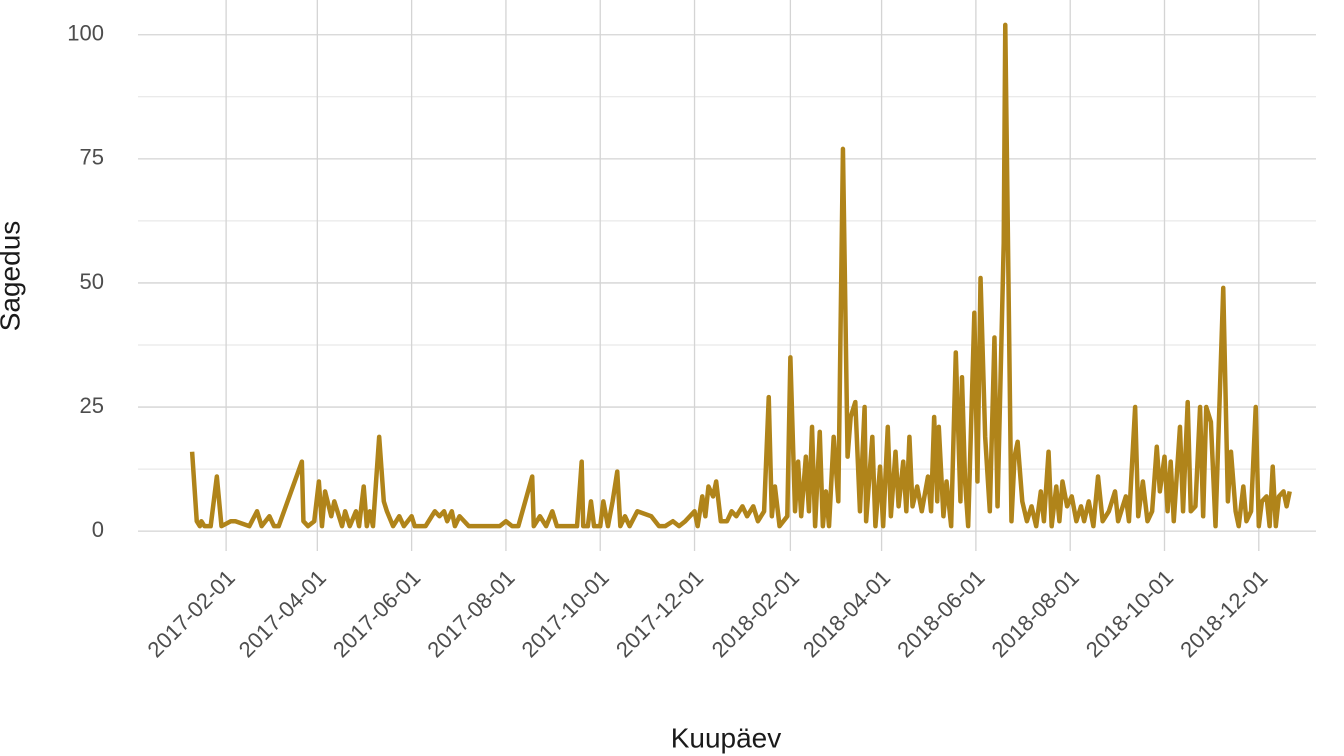 Image resolution: width=1344 pixels, height=756 pixels. What do you see at coordinates (1035, 613) in the screenshot?
I see `x-tick-label: 2018-08-01` at bounding box center [1035, 613].